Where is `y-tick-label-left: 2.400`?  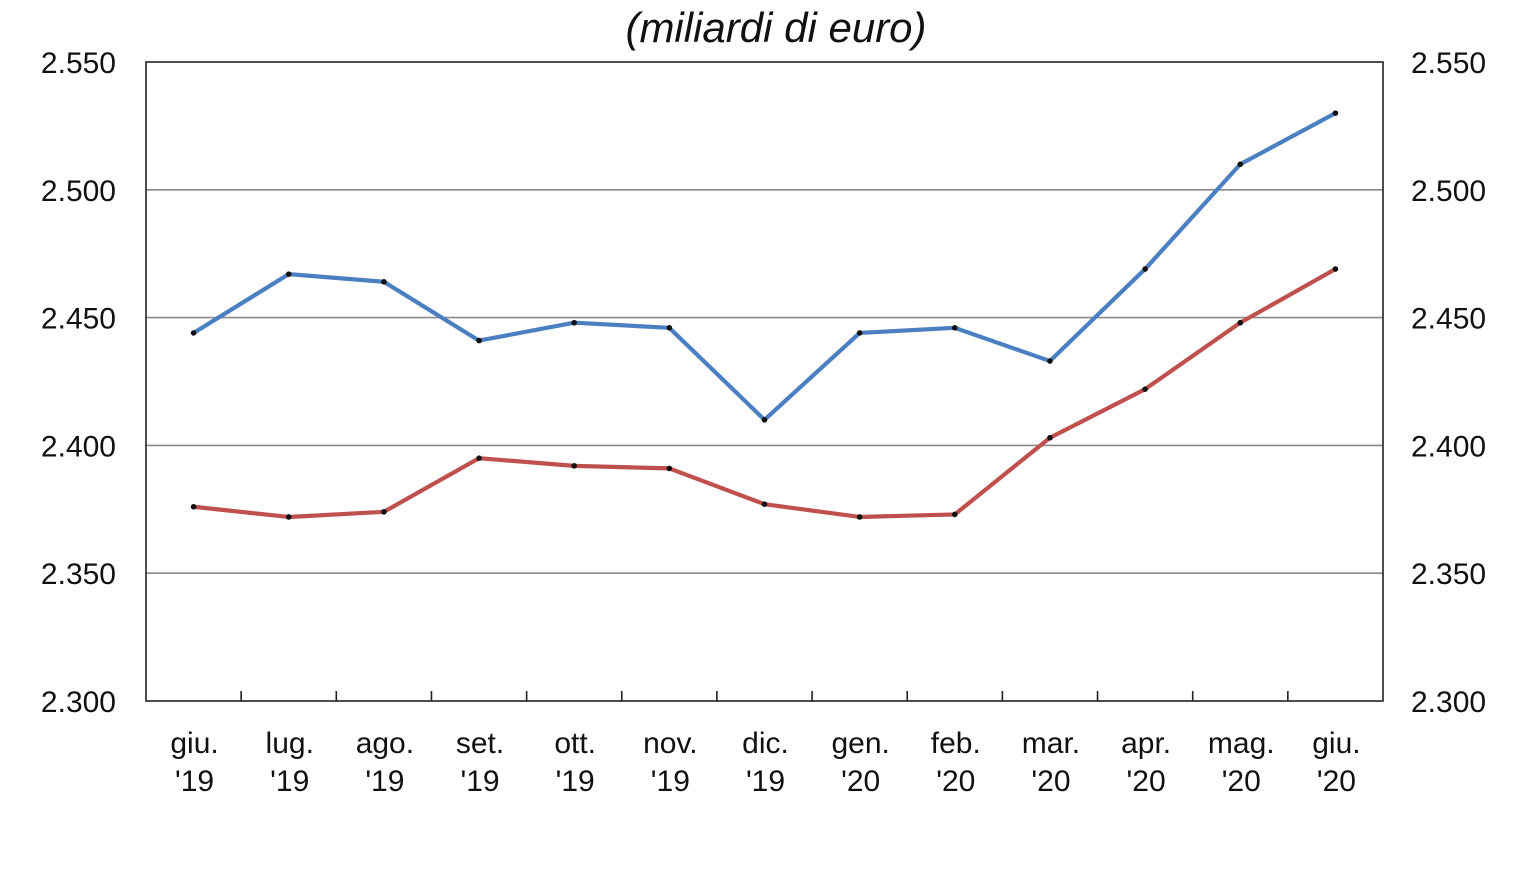 y-tick-label-left: 2.400 is located at coordinates (78, 446).